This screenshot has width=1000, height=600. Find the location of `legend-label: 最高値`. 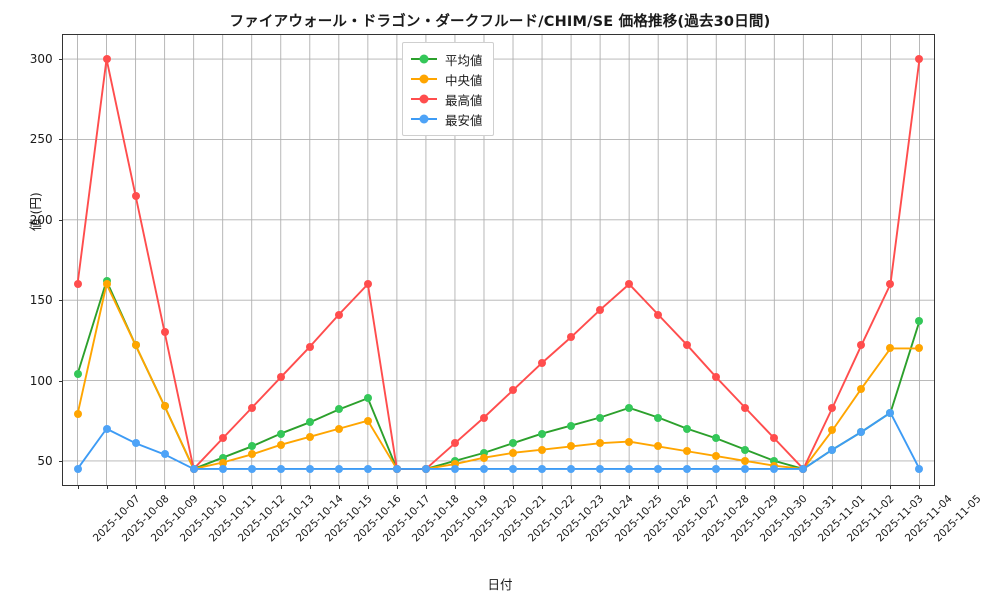

legend-label: 最高値 is located at coordinates (464, 100).